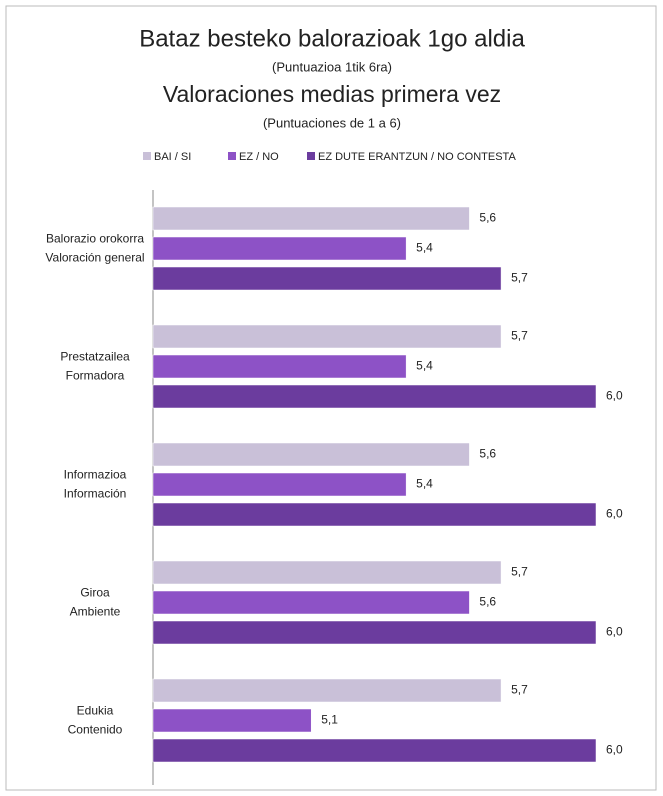  I want to click on chart-title: Bataz besteko balorazioak 1go aldia, so click(332, 38).